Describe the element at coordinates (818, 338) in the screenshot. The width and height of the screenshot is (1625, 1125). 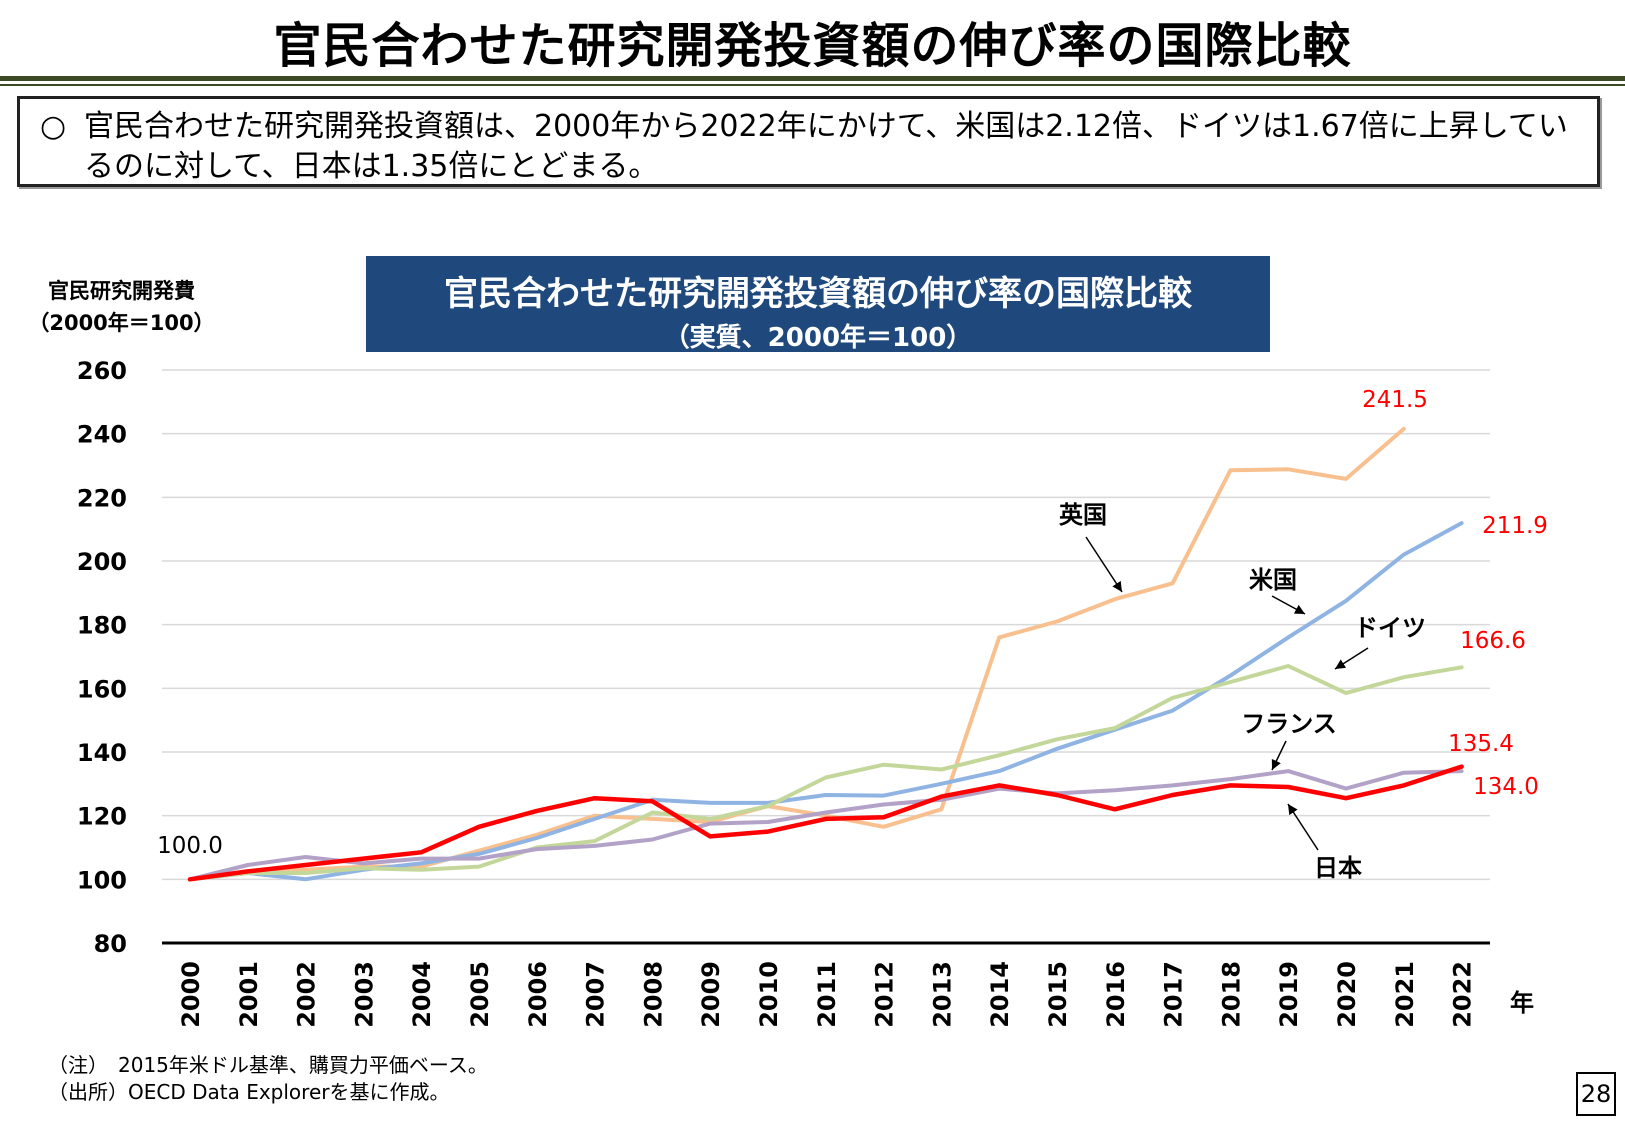
I see `chart-subtitle: （実質、2000年＝100）` at that location.